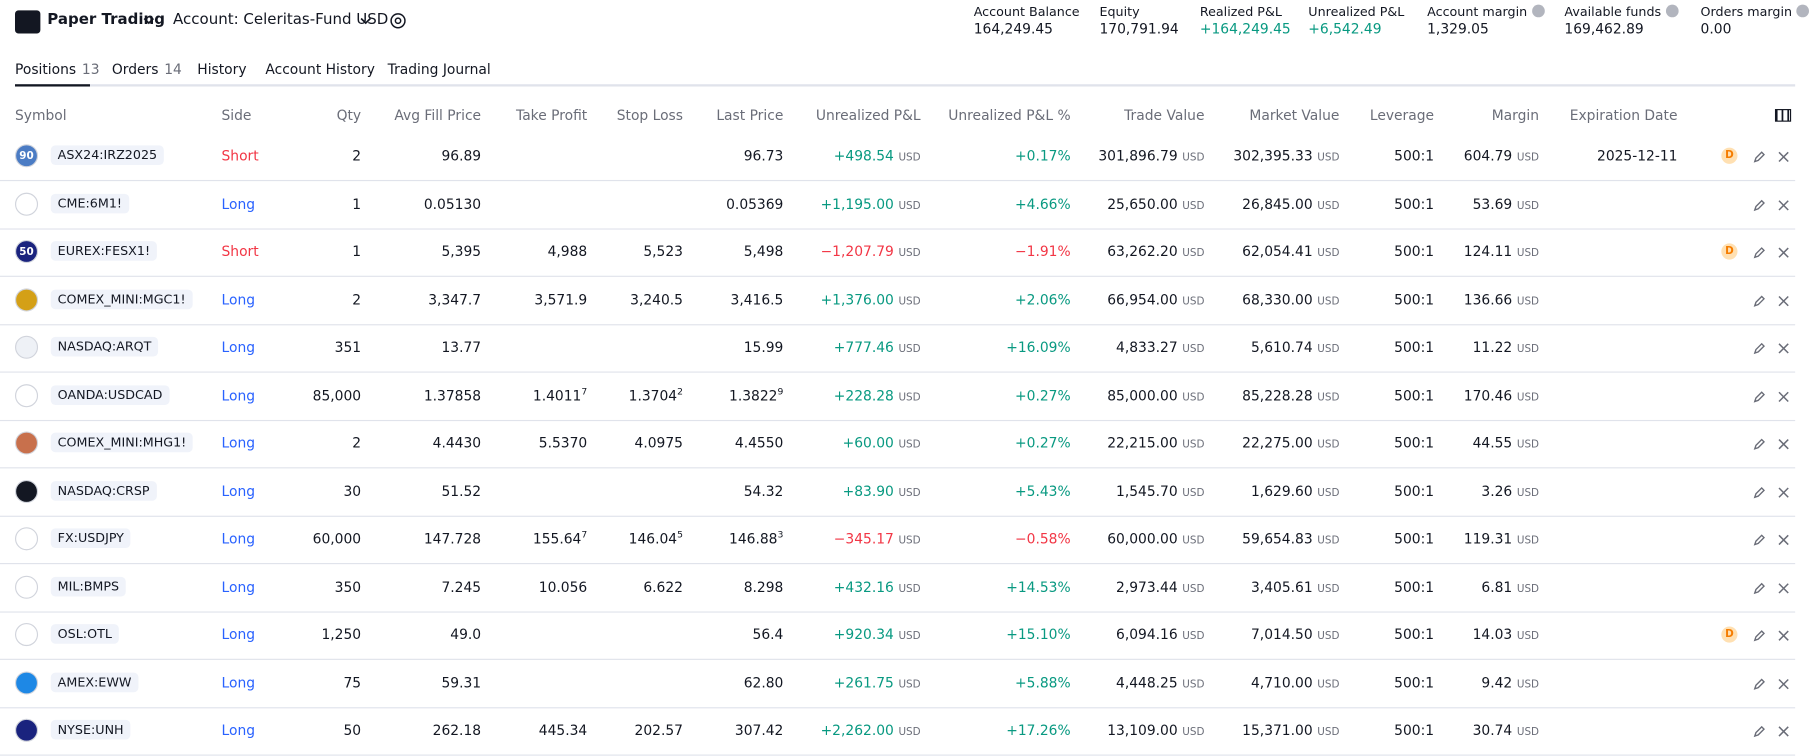 Image resolution: width=1809 pixels, height=756 pixels. Describe the element at coordinates (236, 115) in the screenshot. I see `column-header: Side` at that location.